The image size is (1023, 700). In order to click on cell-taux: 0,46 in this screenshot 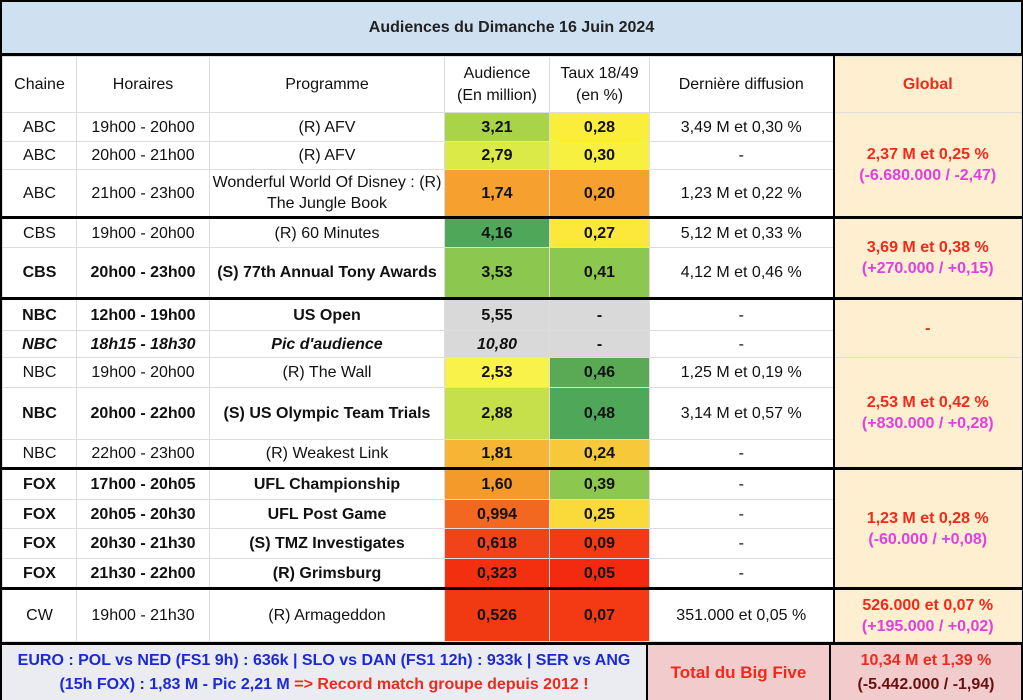, I will do `click(599, 372)`.